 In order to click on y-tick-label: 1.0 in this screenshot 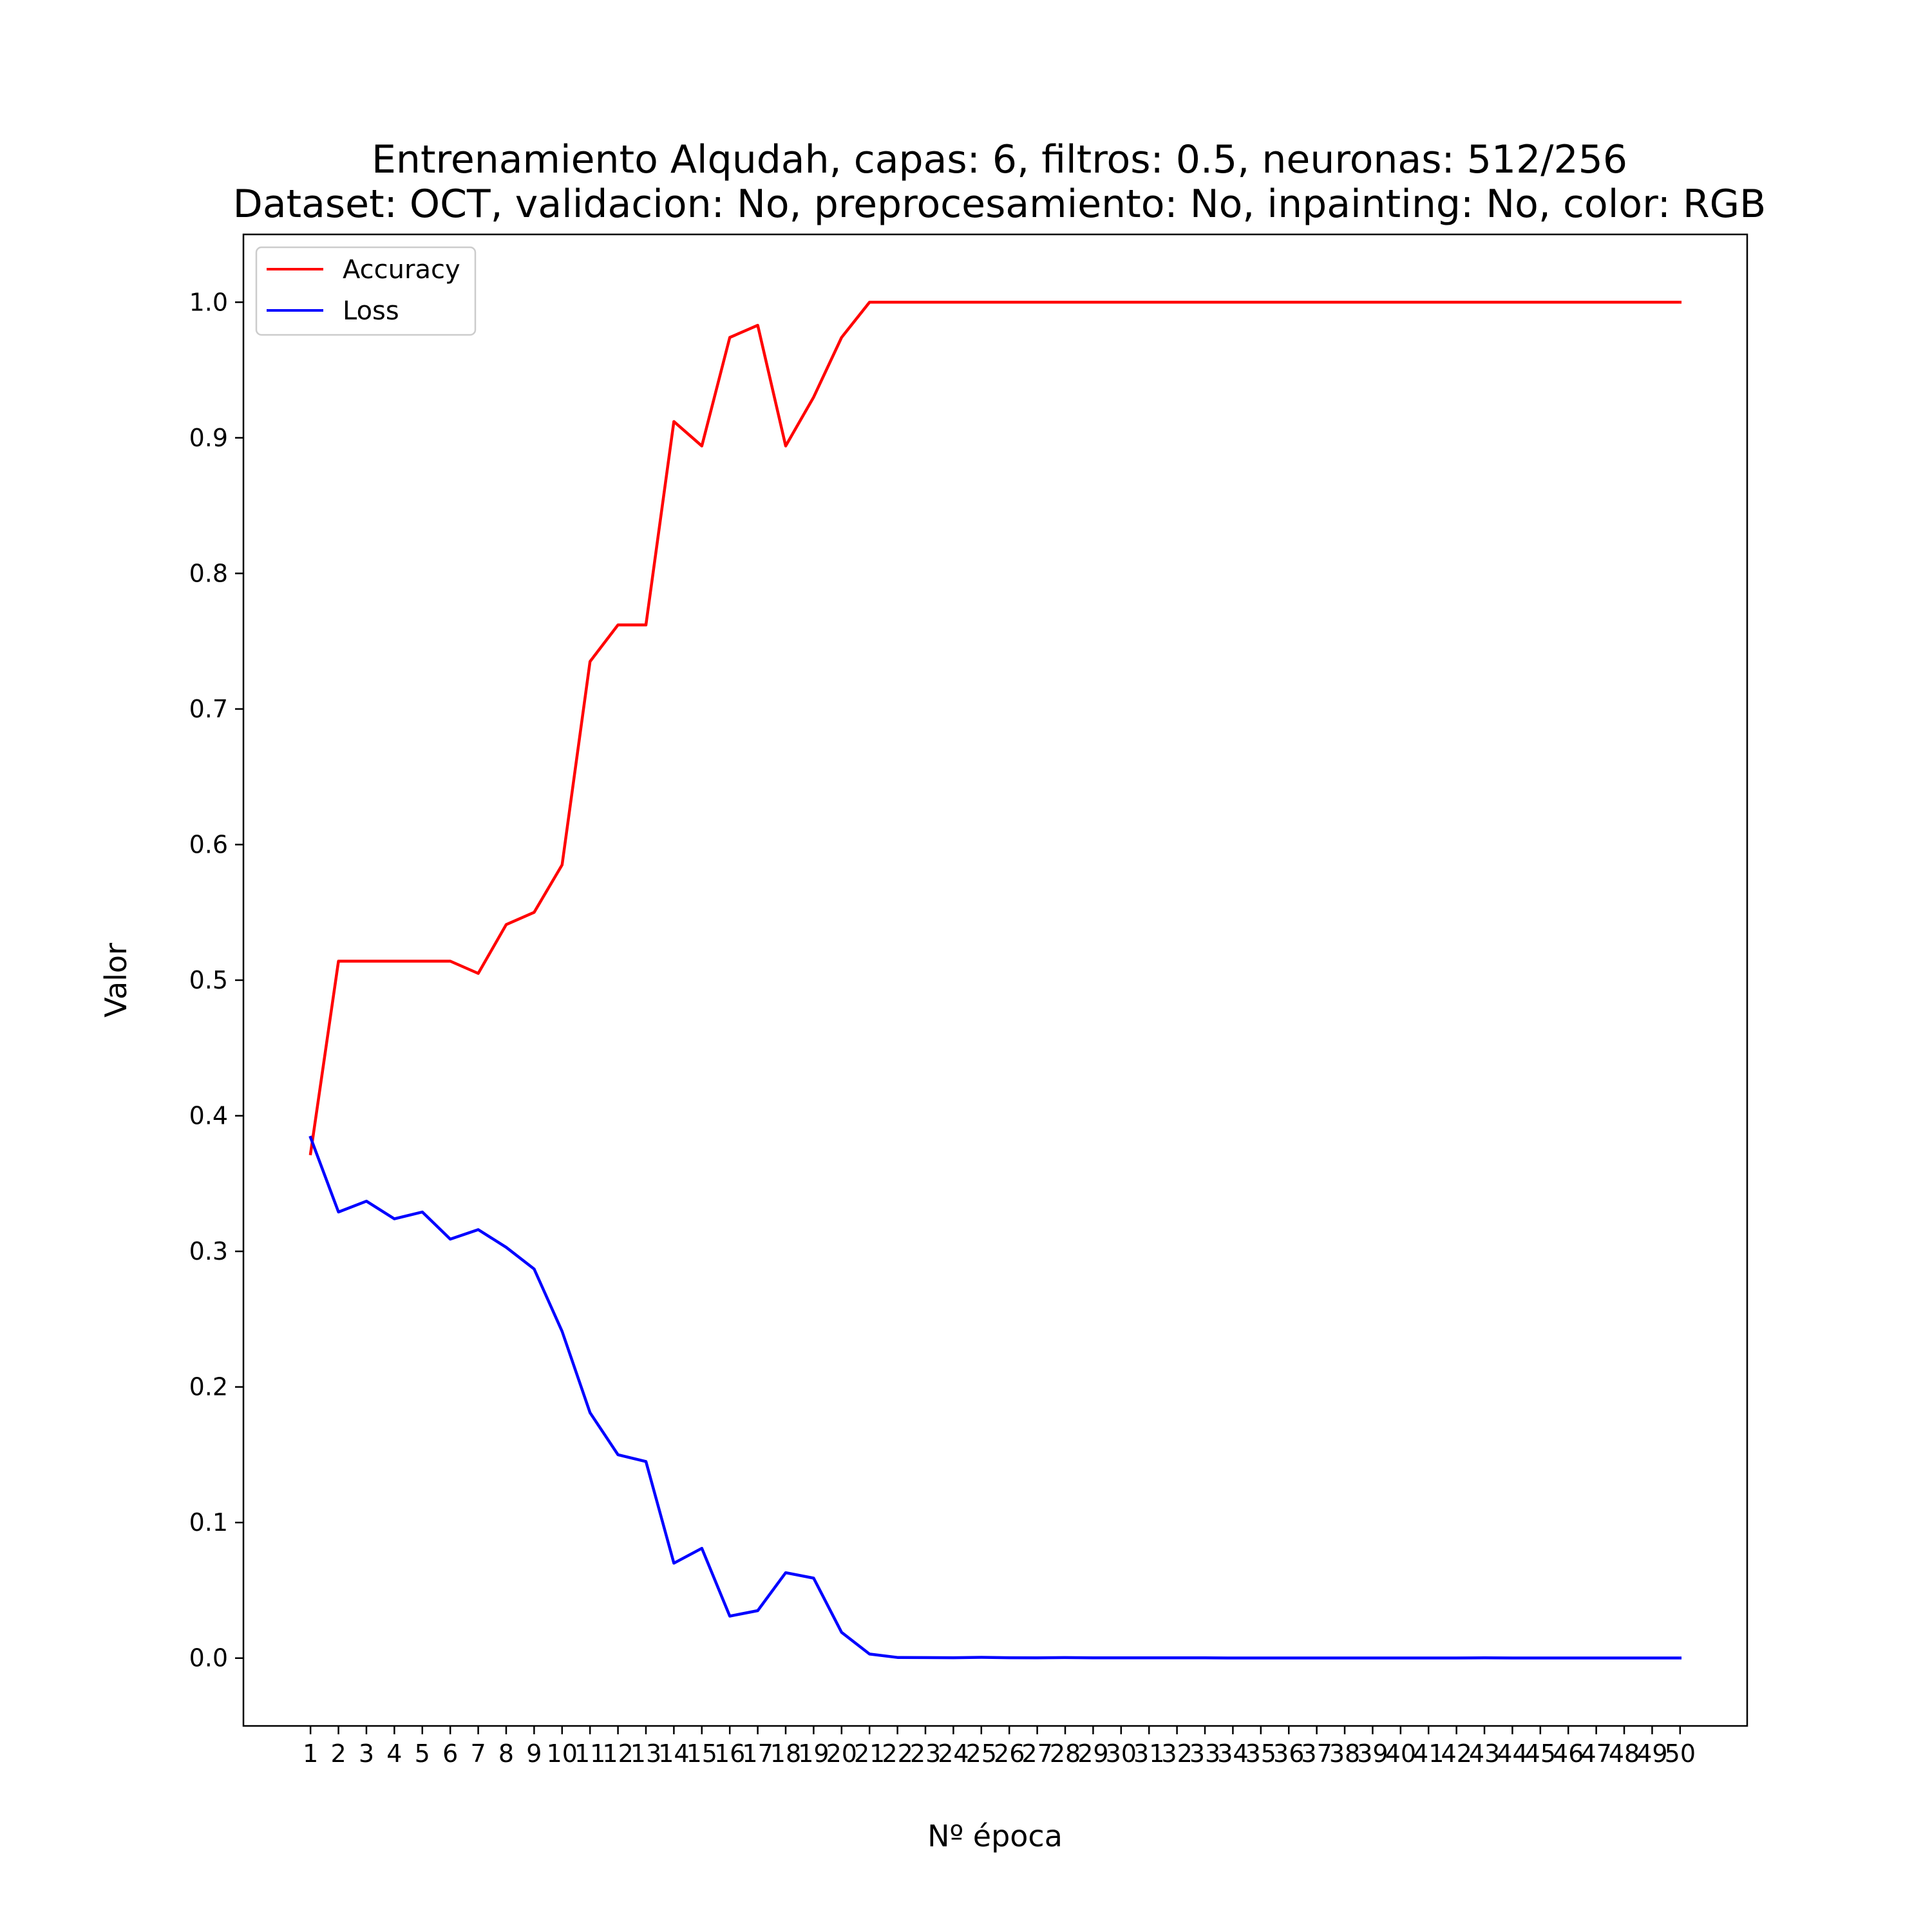, I will do `click(208, 302)`.